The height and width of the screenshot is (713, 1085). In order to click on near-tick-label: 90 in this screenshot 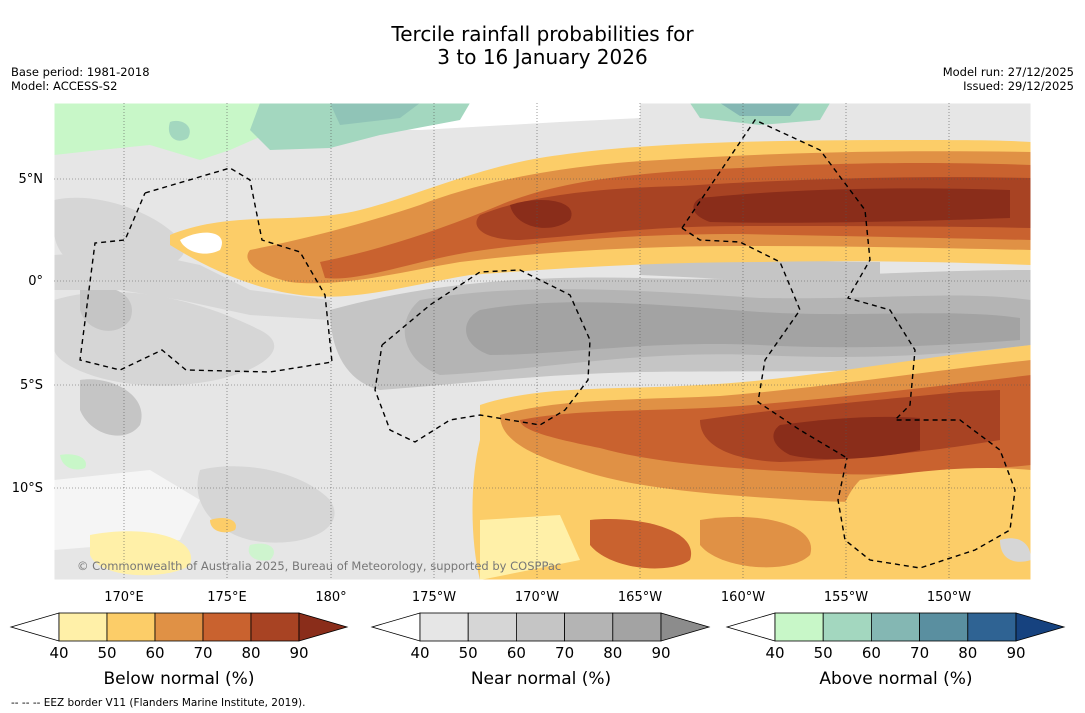, I will do `click(660, 653)`.